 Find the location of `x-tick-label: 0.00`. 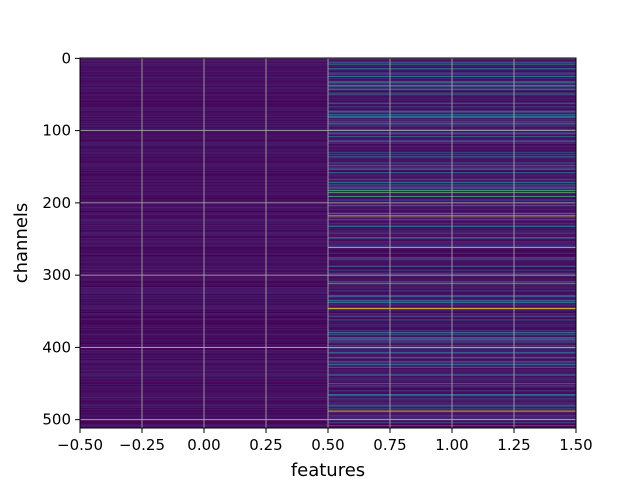

x-tick-label: 0.00 is located at coordinates (203, 445).